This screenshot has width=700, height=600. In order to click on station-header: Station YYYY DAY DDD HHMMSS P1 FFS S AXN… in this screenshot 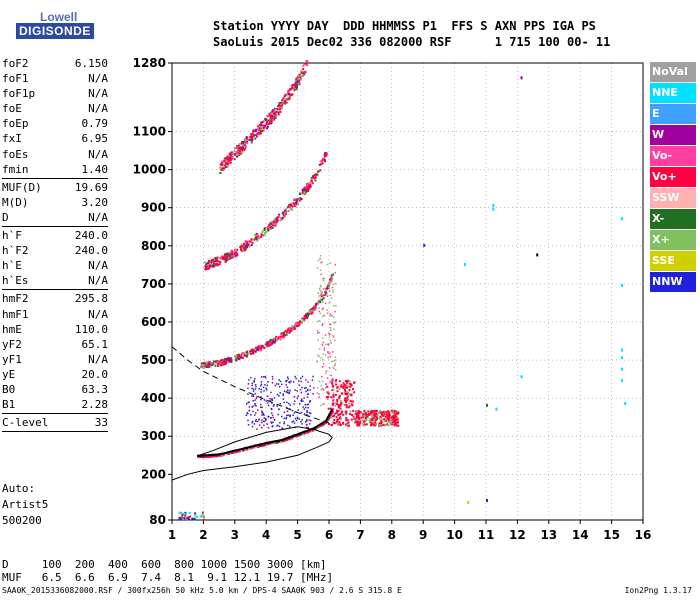, I will do `click(411, 34)`.